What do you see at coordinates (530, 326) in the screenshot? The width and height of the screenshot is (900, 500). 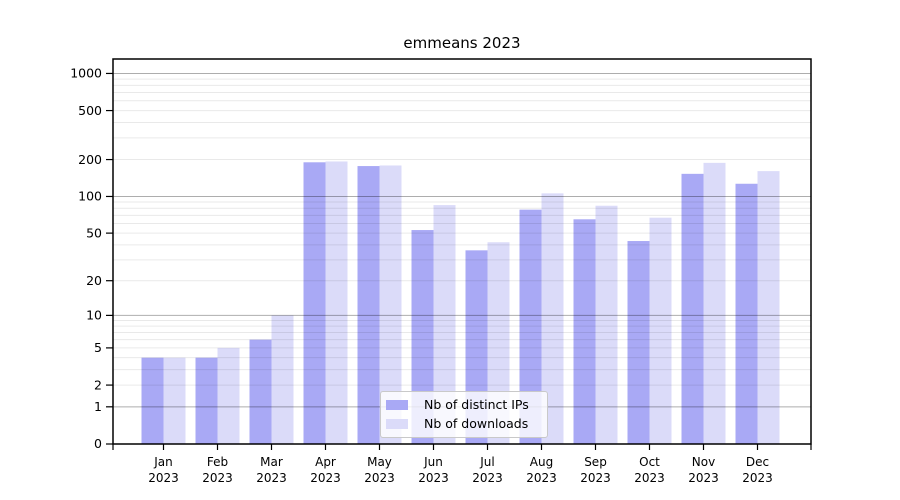 I see `bar-distinct-ips-aug` at bounding box center [530, 326].